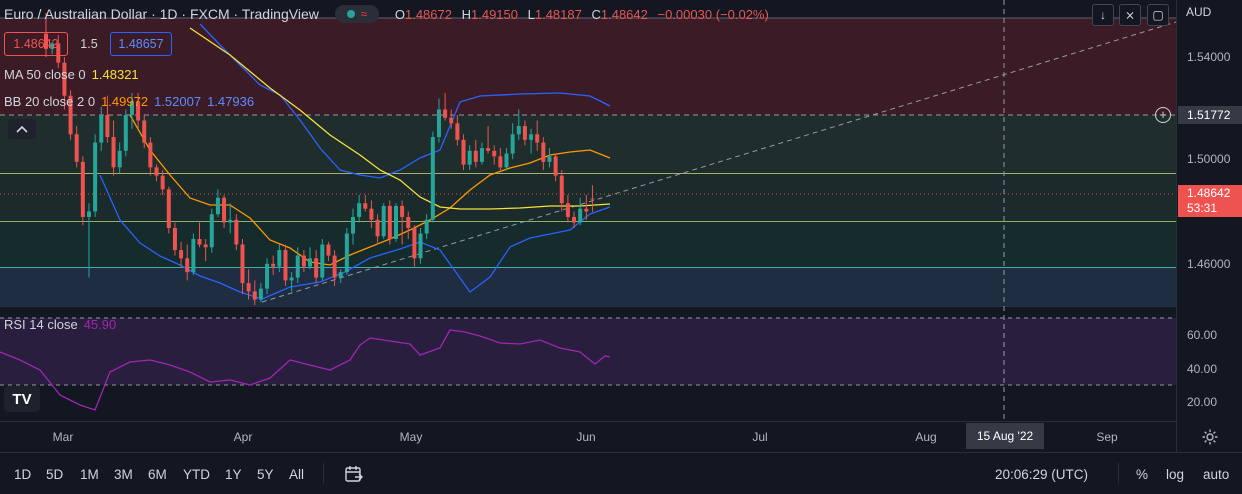  Describe the element at coordinates (89, 44) in the screenshot. I see `spread-value: 1.5` at that location.